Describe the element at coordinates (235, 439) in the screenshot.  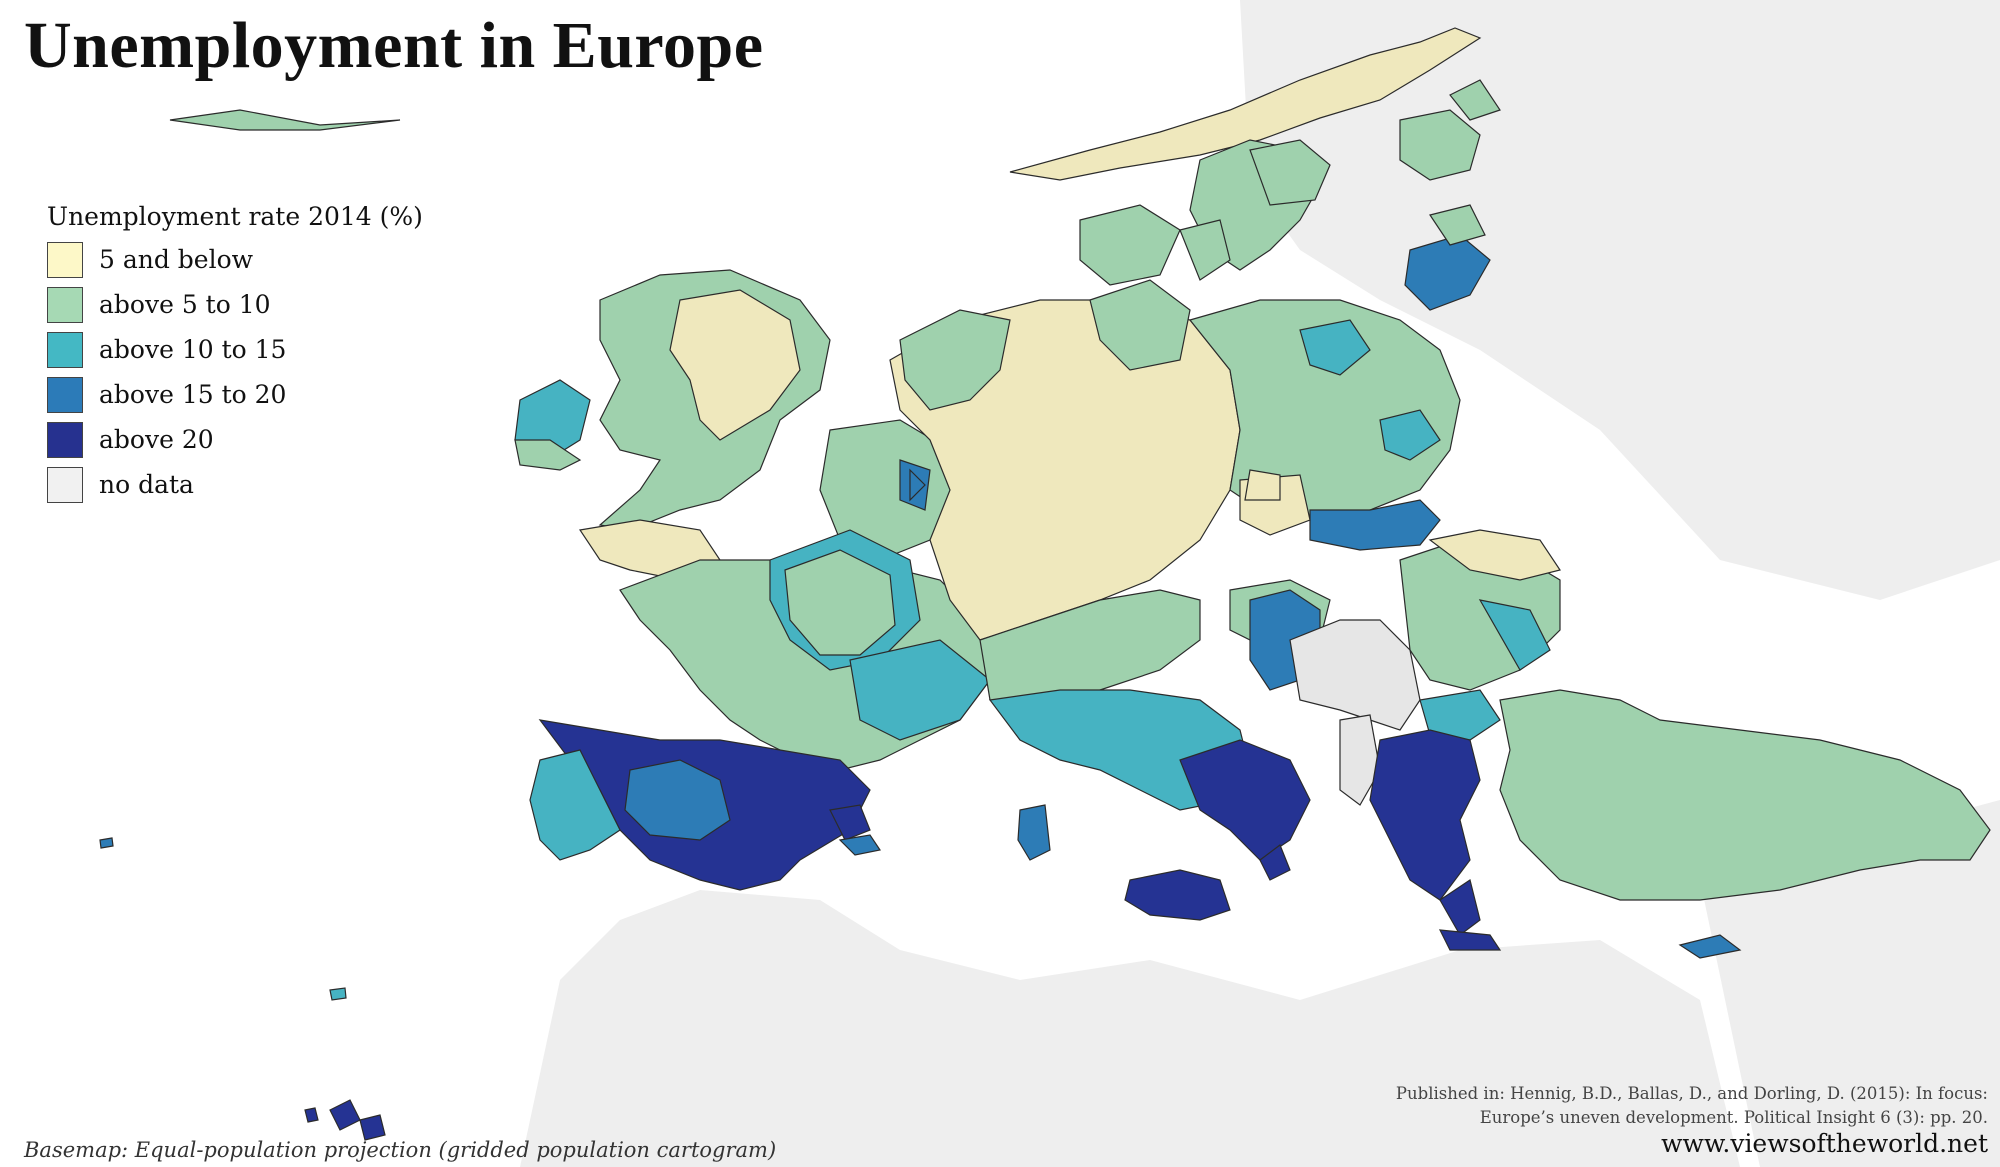
I see `legend-item: above 20` at that location.